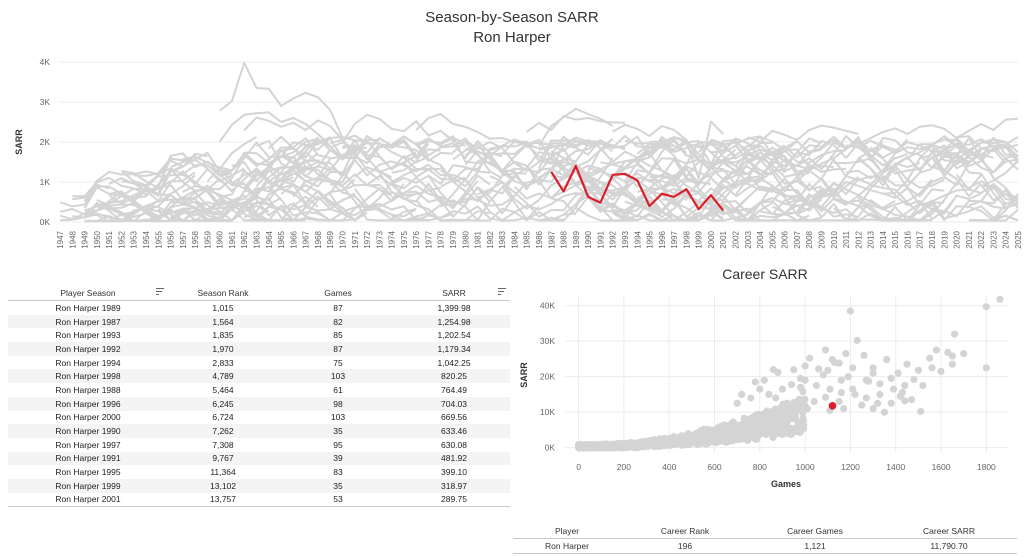 The image size is (1024, 557). I want to click on column-header-career-sarr: Career SARR, so click(949, 531).